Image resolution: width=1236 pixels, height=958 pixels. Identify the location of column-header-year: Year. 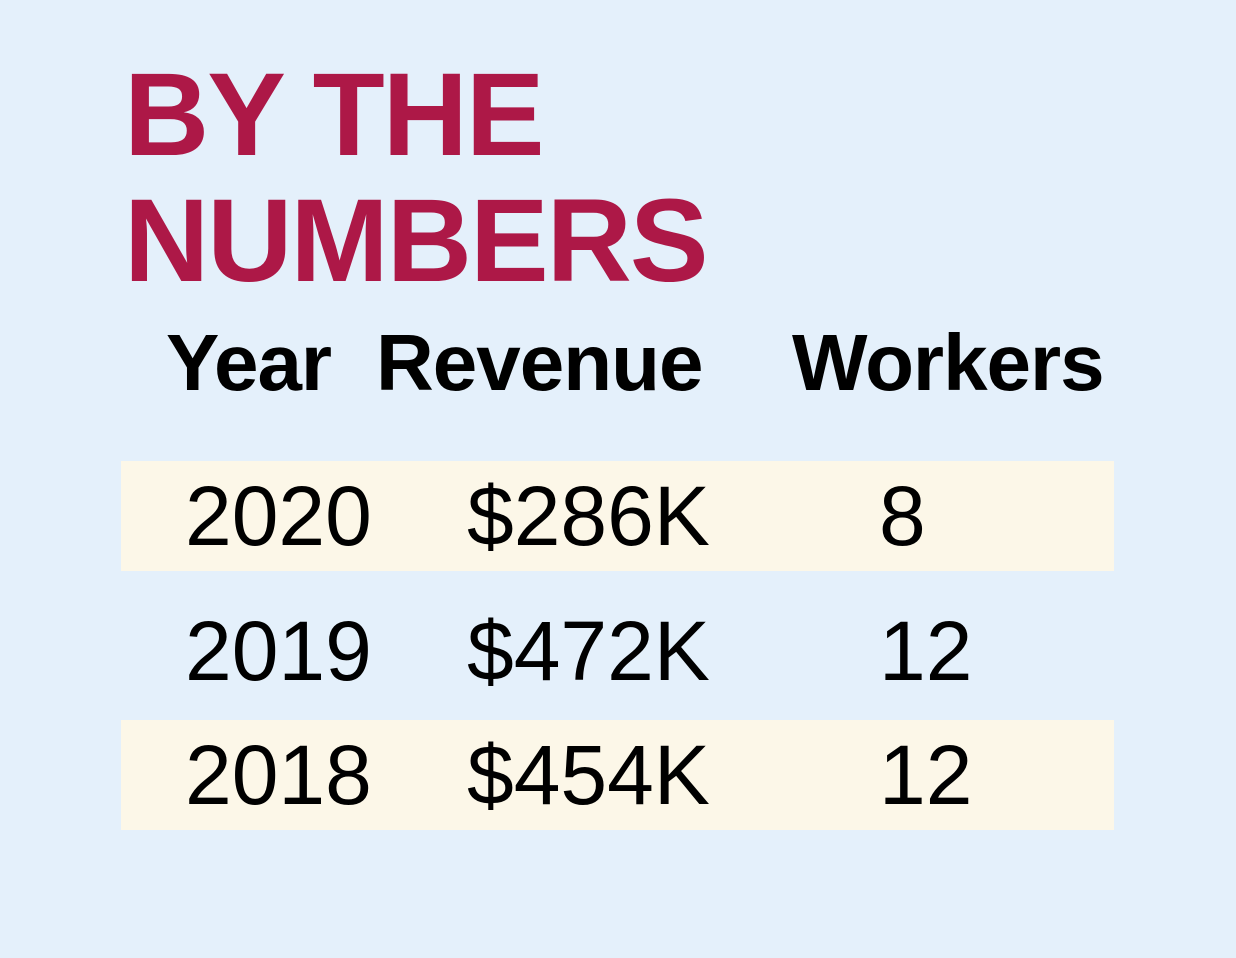
(249, 362).